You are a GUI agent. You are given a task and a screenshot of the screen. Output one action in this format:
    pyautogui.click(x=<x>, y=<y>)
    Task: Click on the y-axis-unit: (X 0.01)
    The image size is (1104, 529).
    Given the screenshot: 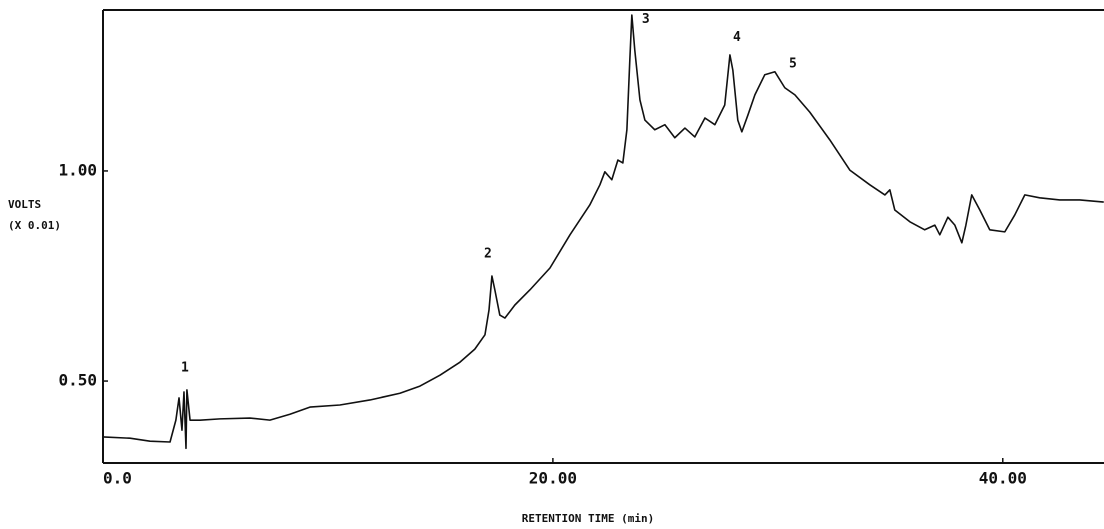 What is the action you would take?
    pyautogui.click(x=34, y=225)
    